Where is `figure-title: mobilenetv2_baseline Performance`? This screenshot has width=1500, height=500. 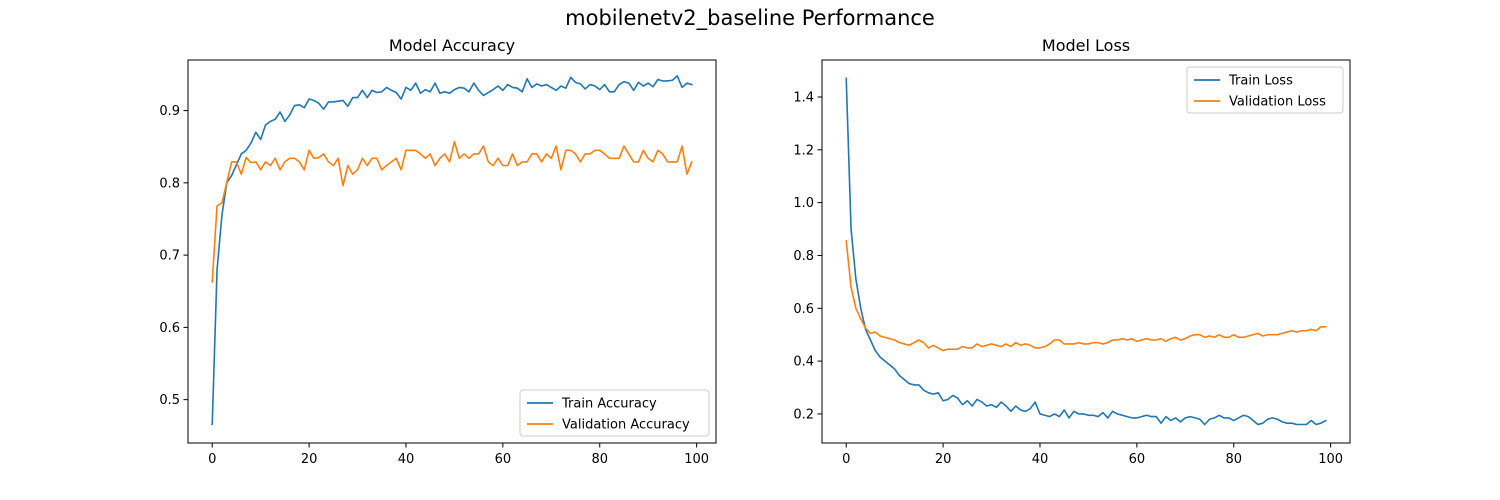 figure-title: mobilenetv2_baseline Performance is located at coordinates (750, 18).